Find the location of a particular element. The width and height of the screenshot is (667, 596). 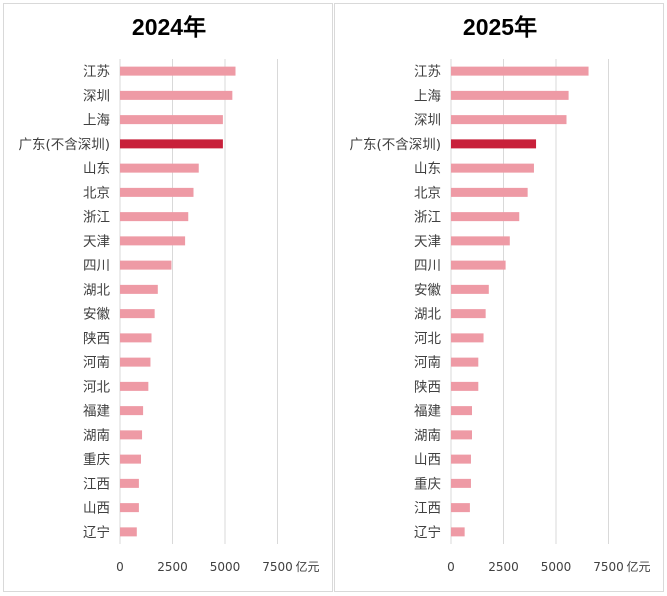

chart-title: 2024年 is located at coordinates (169, 27).